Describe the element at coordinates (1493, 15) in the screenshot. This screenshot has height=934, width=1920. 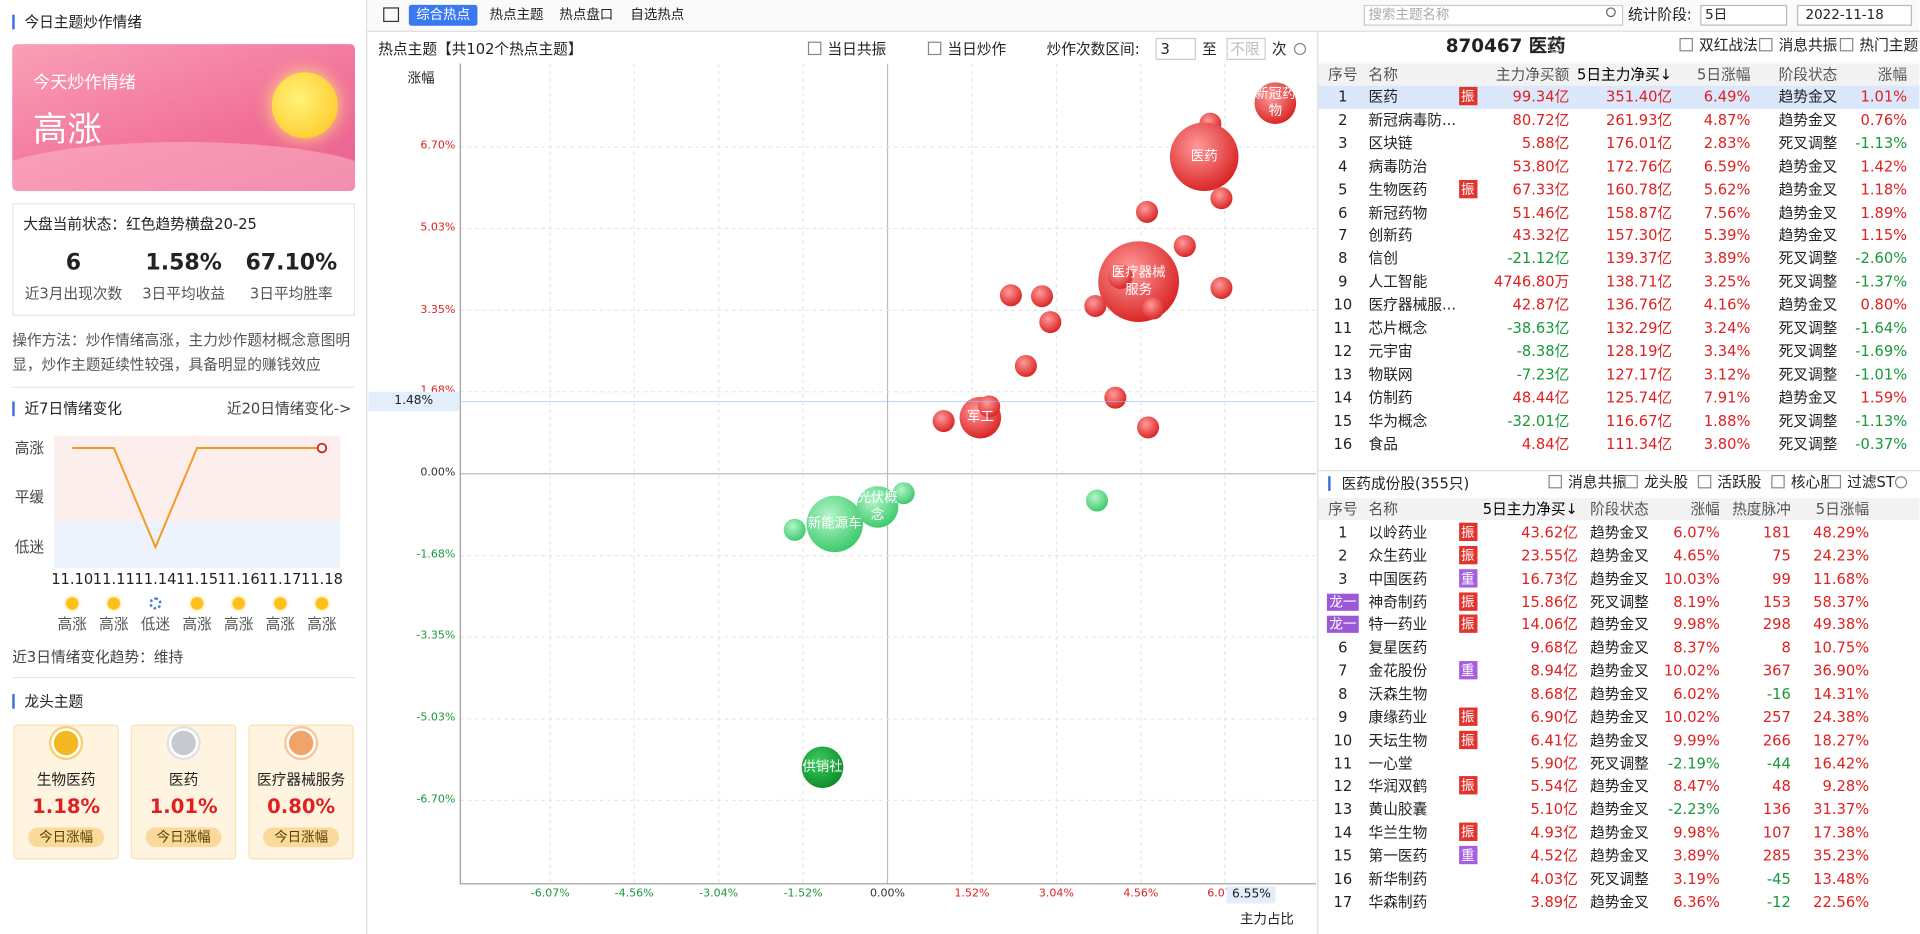
I see `search-box` at that location.